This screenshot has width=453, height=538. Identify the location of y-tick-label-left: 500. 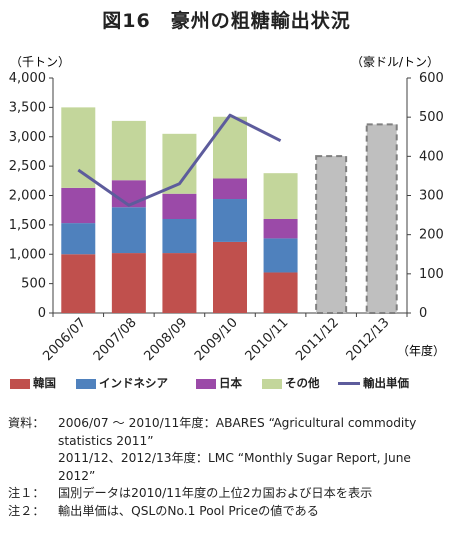
(33, 284).